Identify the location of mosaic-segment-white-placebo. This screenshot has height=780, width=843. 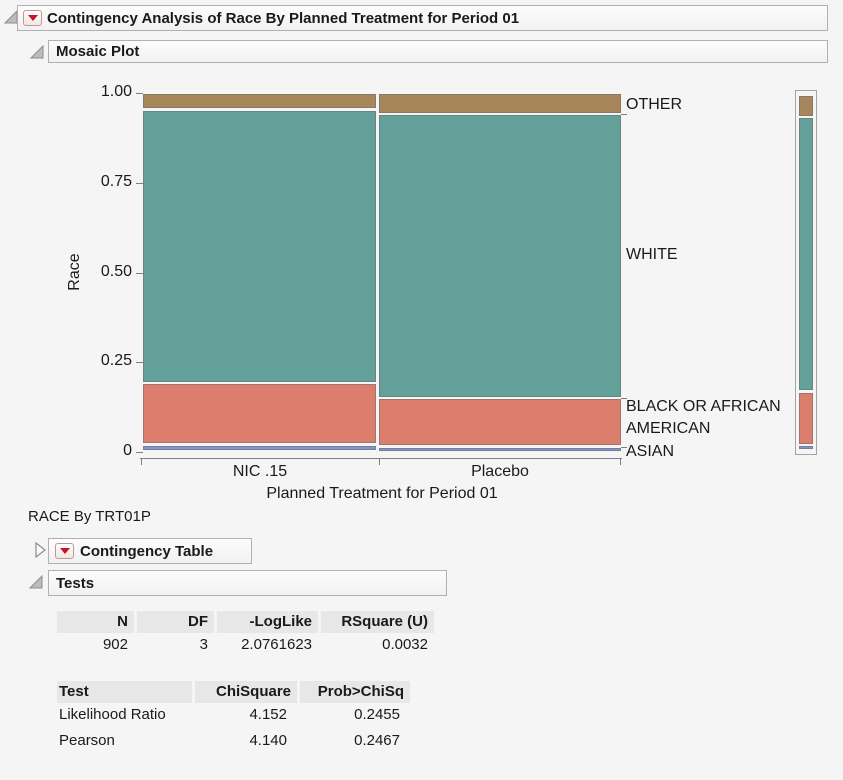
(500, 256).